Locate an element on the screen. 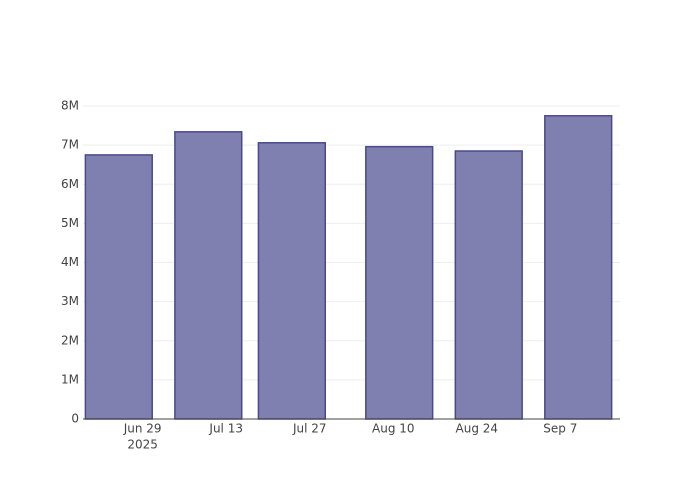 The height and width of the screenshot is (500, 700). x-tick-label: Sep 7 is located at coordinates (560, 429).